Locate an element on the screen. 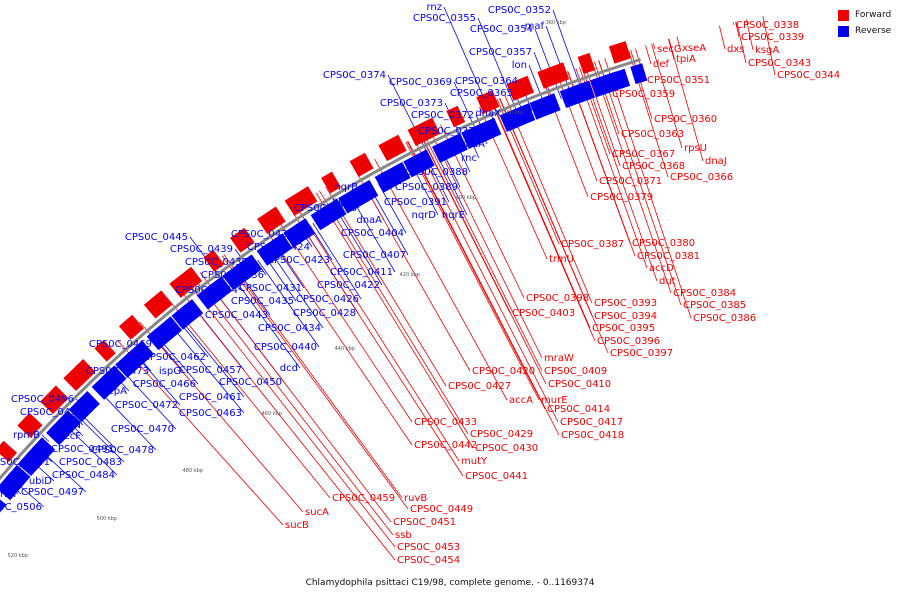  forward-gene-label: xseA is located at coordinates (694, 48).